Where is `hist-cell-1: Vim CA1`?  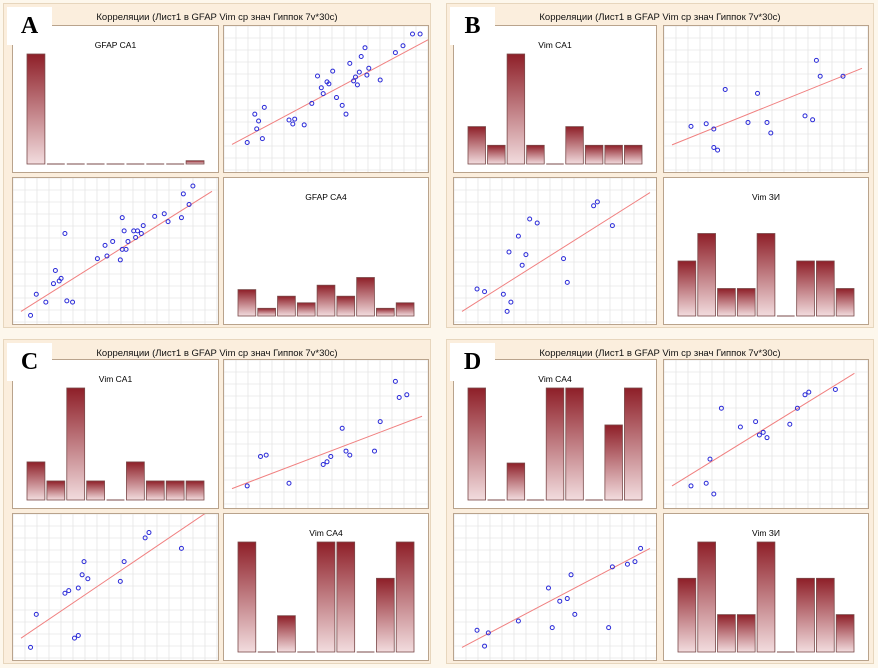
hist-cell-1: Vim CA1 is located at coordinates (555, 99).